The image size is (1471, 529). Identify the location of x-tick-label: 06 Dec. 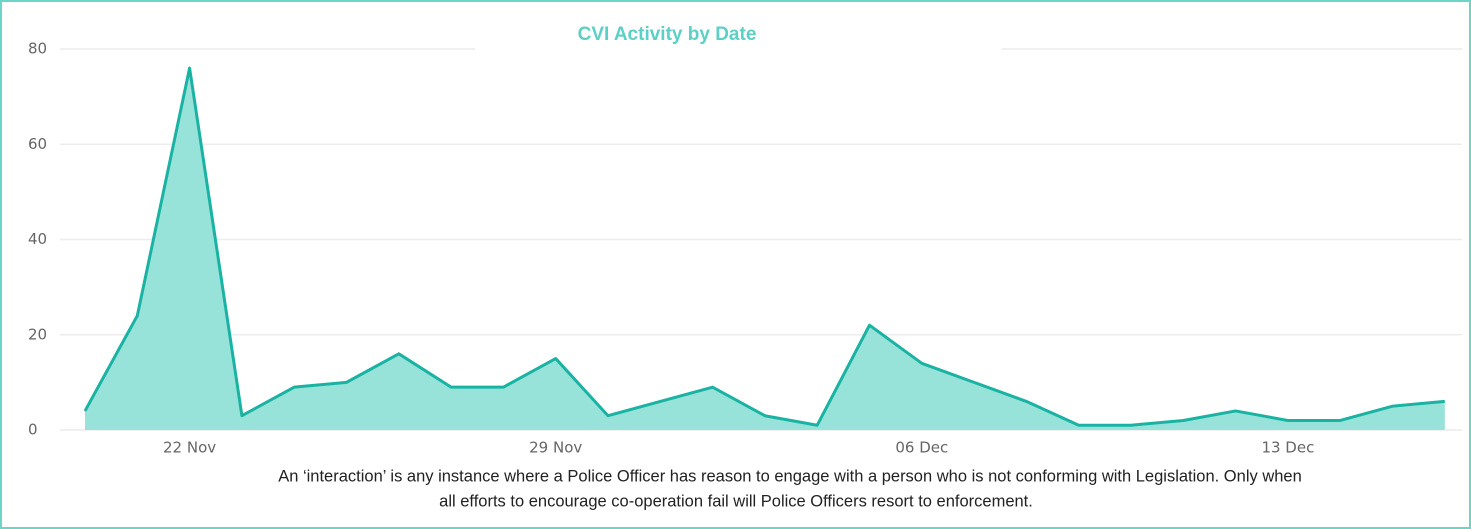
(921, 448).